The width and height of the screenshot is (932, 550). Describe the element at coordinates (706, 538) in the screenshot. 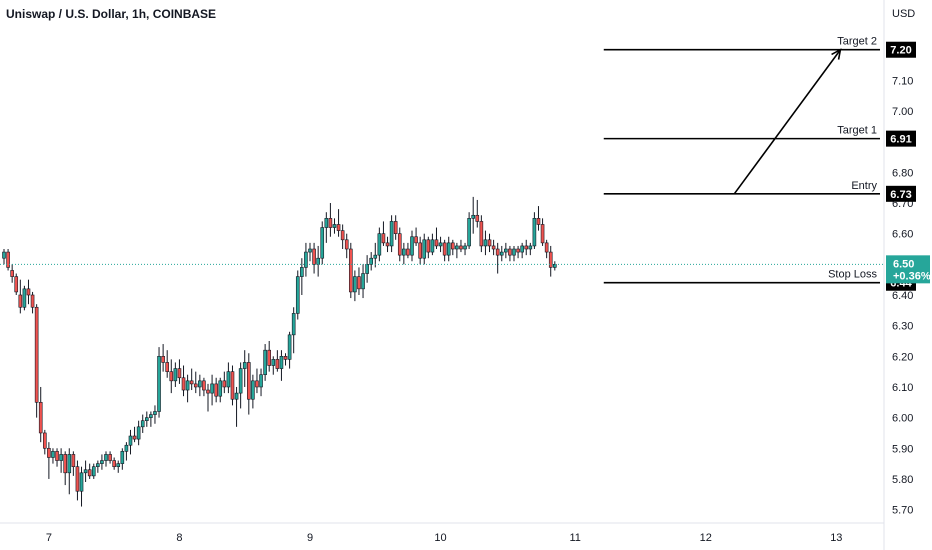

I see `x-tick-label: 12` at that location.